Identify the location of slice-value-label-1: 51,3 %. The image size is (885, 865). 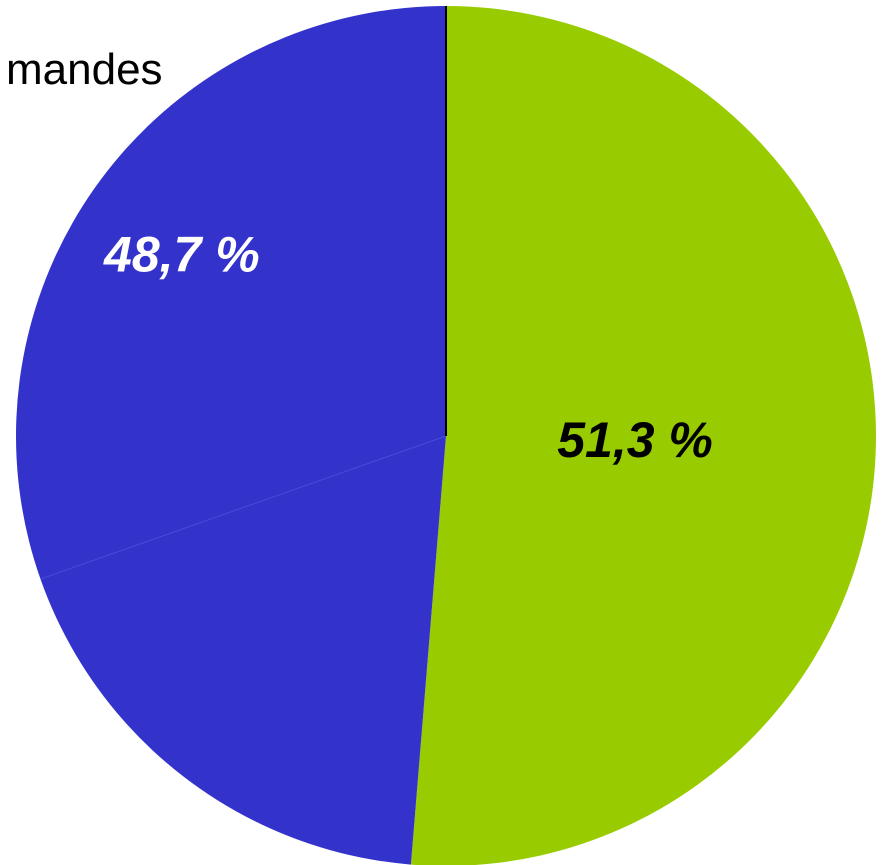
(635, 440).